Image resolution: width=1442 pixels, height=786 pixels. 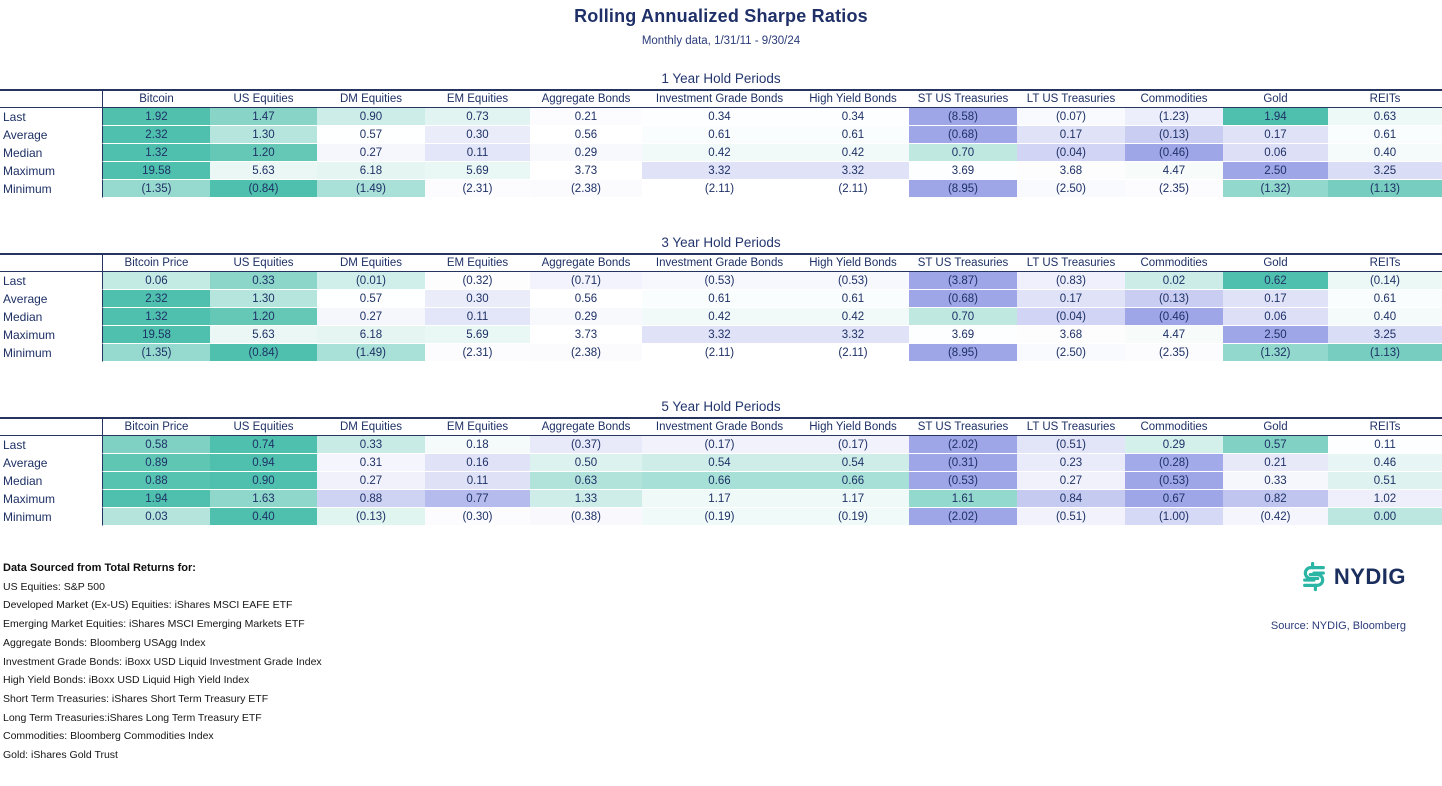 I want to click on value-cell: 0.23, so click(x=1071, y=463).